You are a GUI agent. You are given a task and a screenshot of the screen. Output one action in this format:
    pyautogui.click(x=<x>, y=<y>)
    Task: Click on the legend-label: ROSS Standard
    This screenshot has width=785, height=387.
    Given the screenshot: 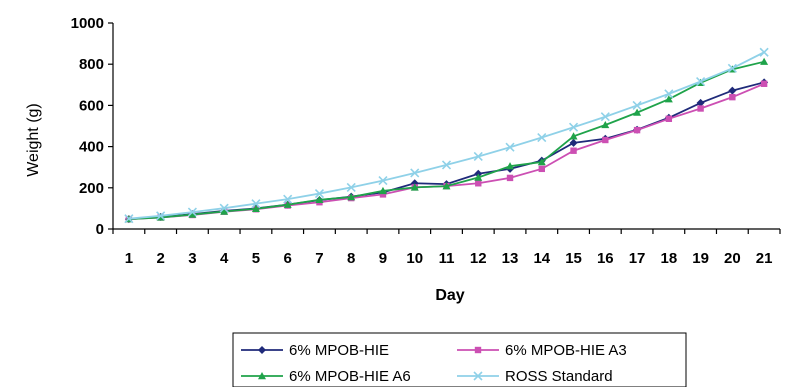 What is the action you would take?
    pyautogui.click(x=559, y=376)
    